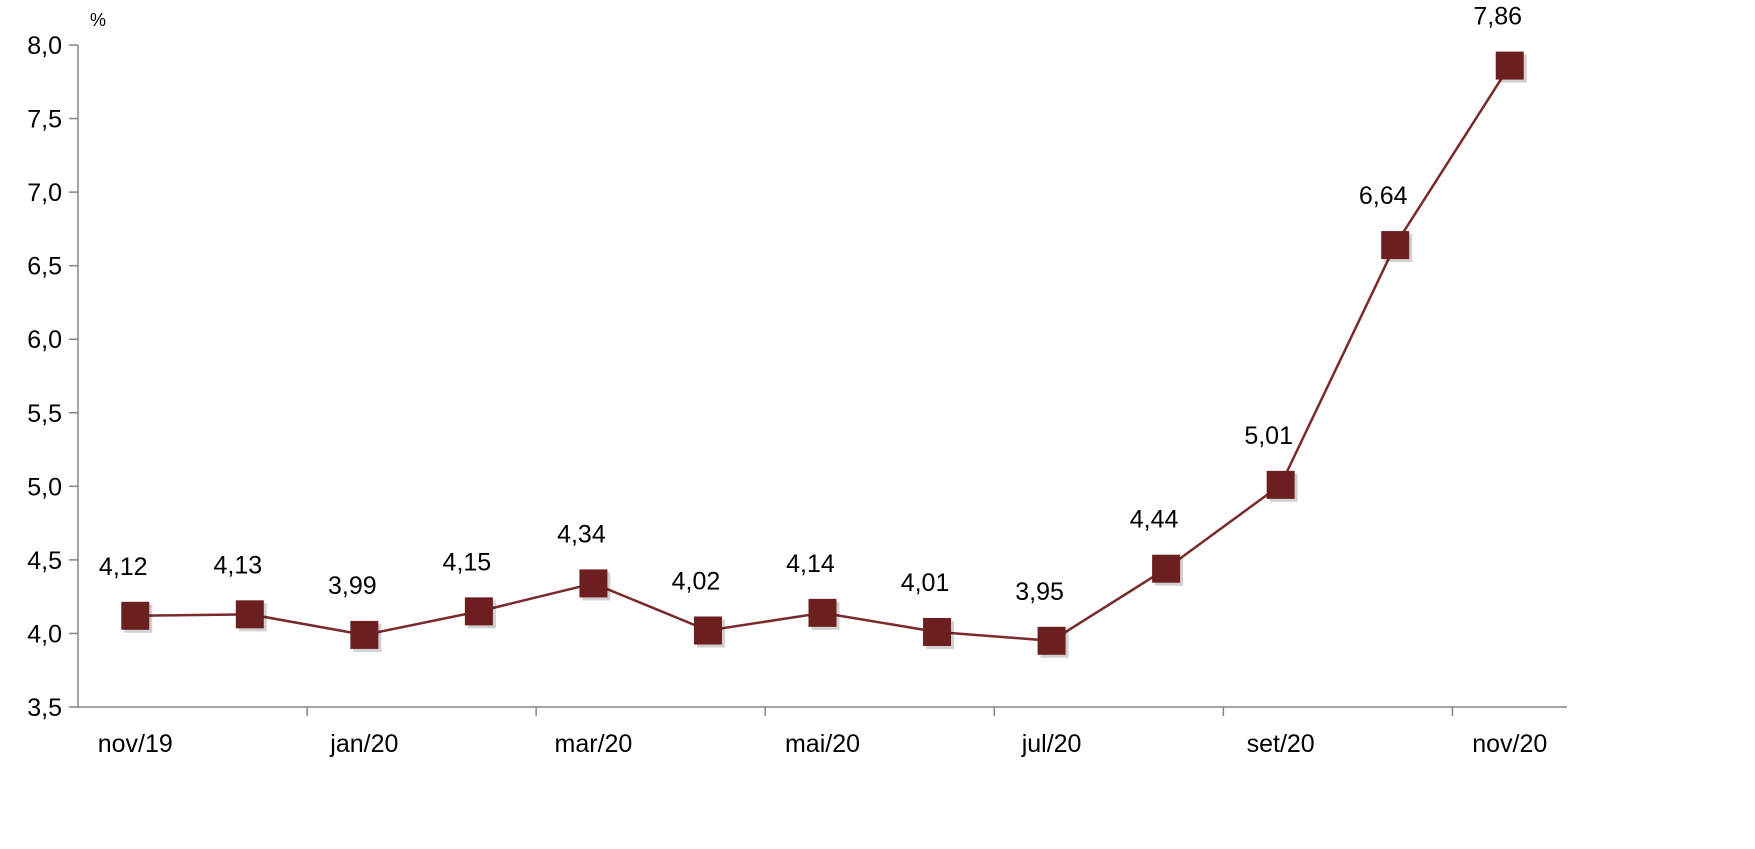  I want to click on x-tick-label: jul/20, so click(1051, 744).